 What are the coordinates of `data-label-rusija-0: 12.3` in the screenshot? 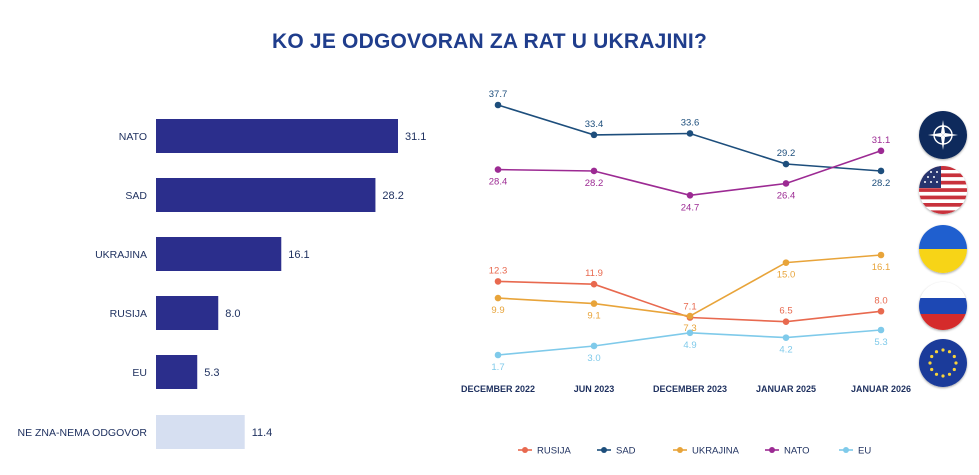 It's located at (498, 270).